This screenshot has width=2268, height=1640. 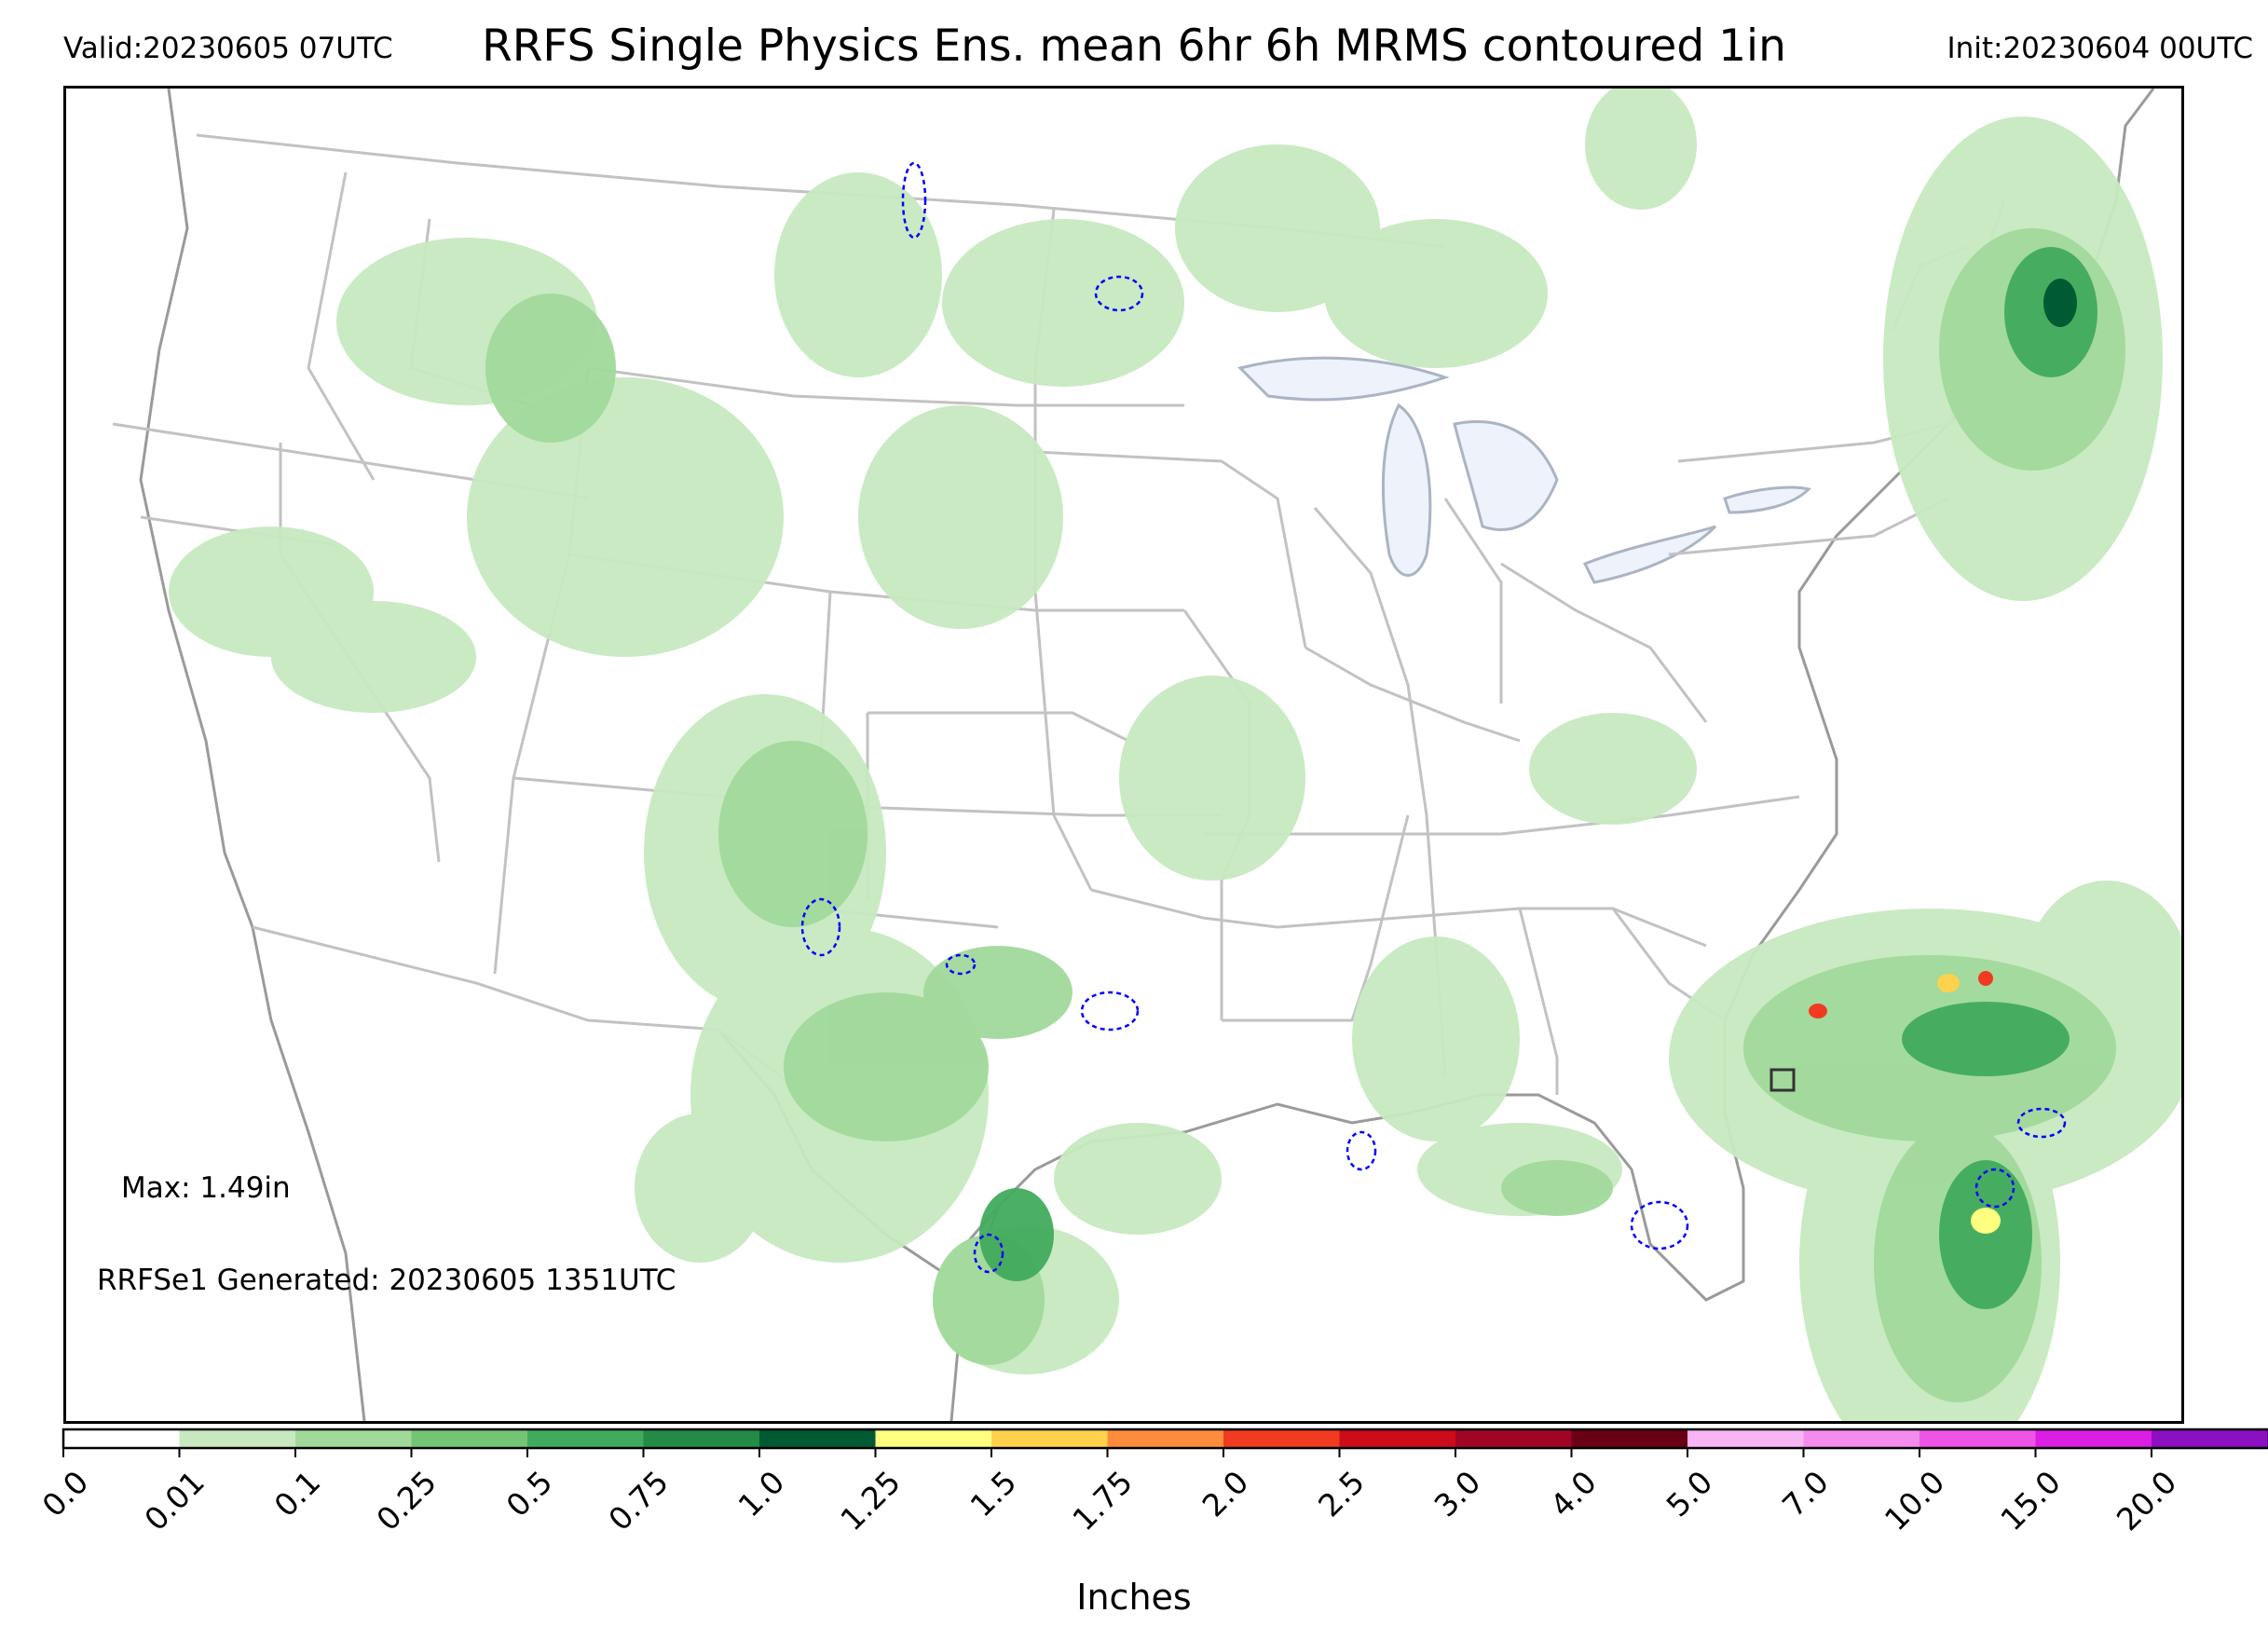 What do you see at coordinates (638, 1501) in the screenshot?
I see `colorbar-tick-label: 0.75` at bounding box center [638, 1501].